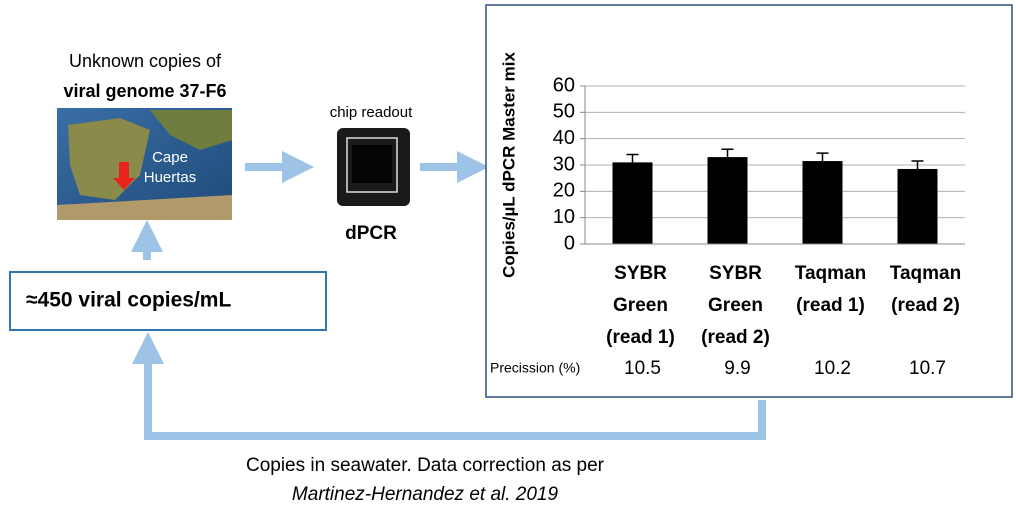 The width and height of the screenshot is (1016, 509). Describe the element at coordinates (508, 165) in the screenshot. I see `y-axis-title: Copies/µL dPCR Master mix` at that location.